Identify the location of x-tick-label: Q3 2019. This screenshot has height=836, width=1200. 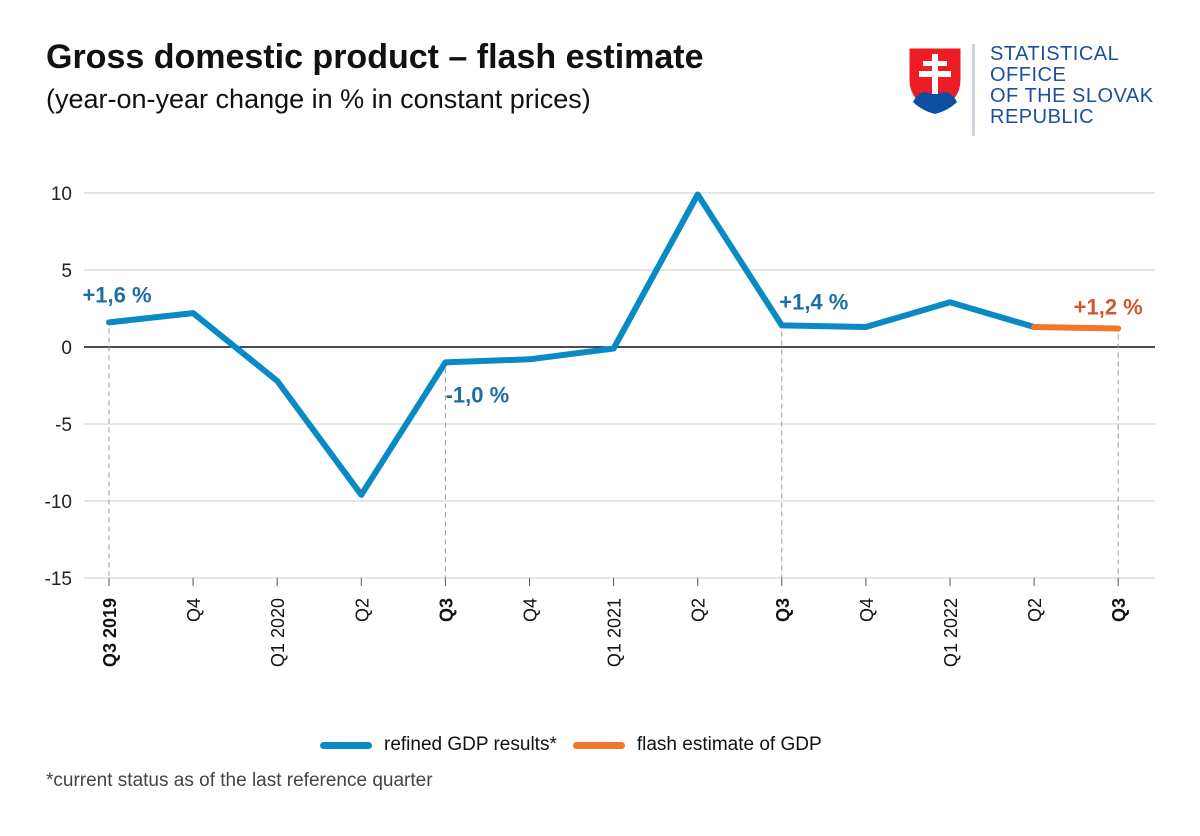
(110, 632).